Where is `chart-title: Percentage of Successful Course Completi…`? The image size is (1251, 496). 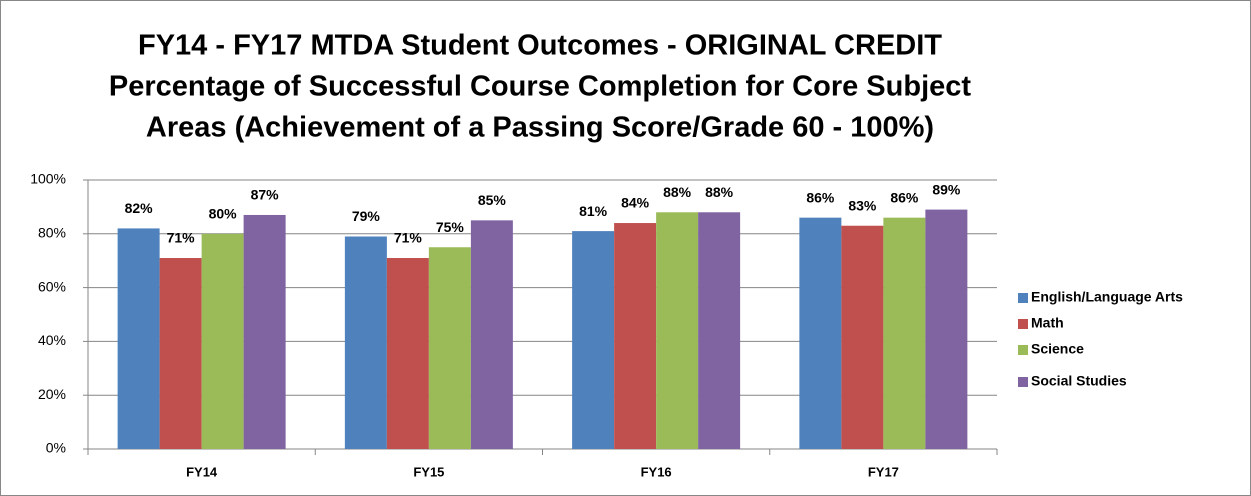 chart-title: Percentage of Successful Course Completi… is located at coordinates (540, 87).